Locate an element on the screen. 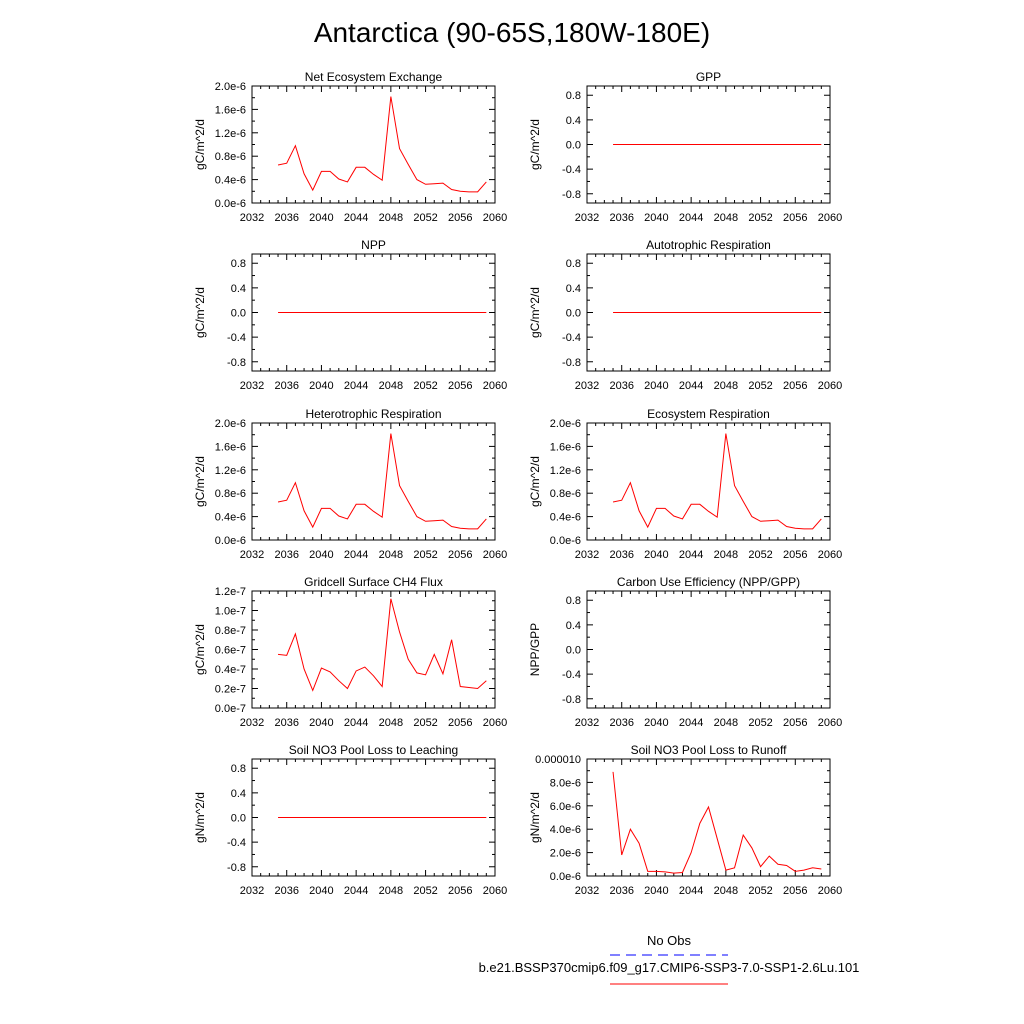  y-tick-label: 0.2e-7 is located at coordinates (230, 690).